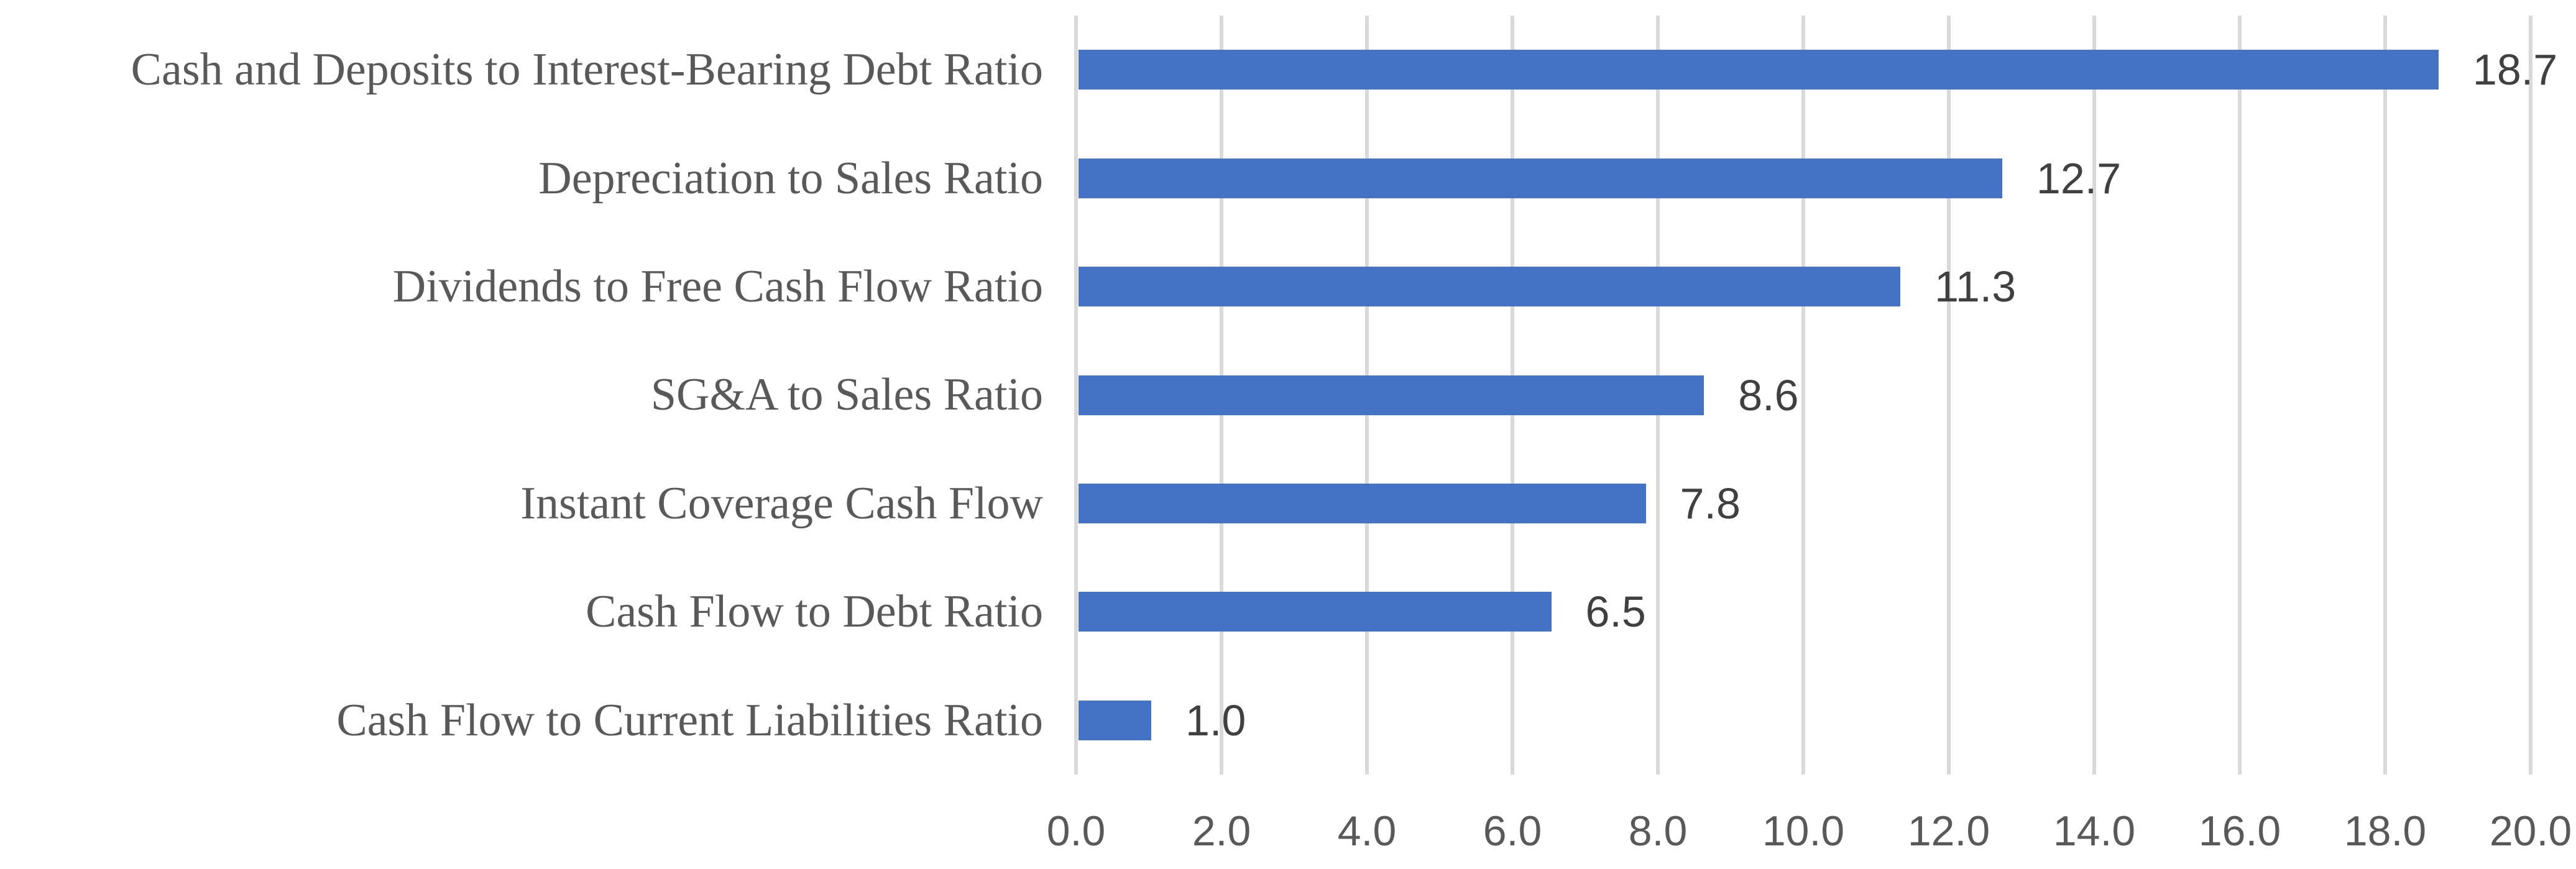  What do you see at coordinates (2385, 396) in the screenshot?
I see `gridline-x-18.0` at bounding box center [2385, 396].